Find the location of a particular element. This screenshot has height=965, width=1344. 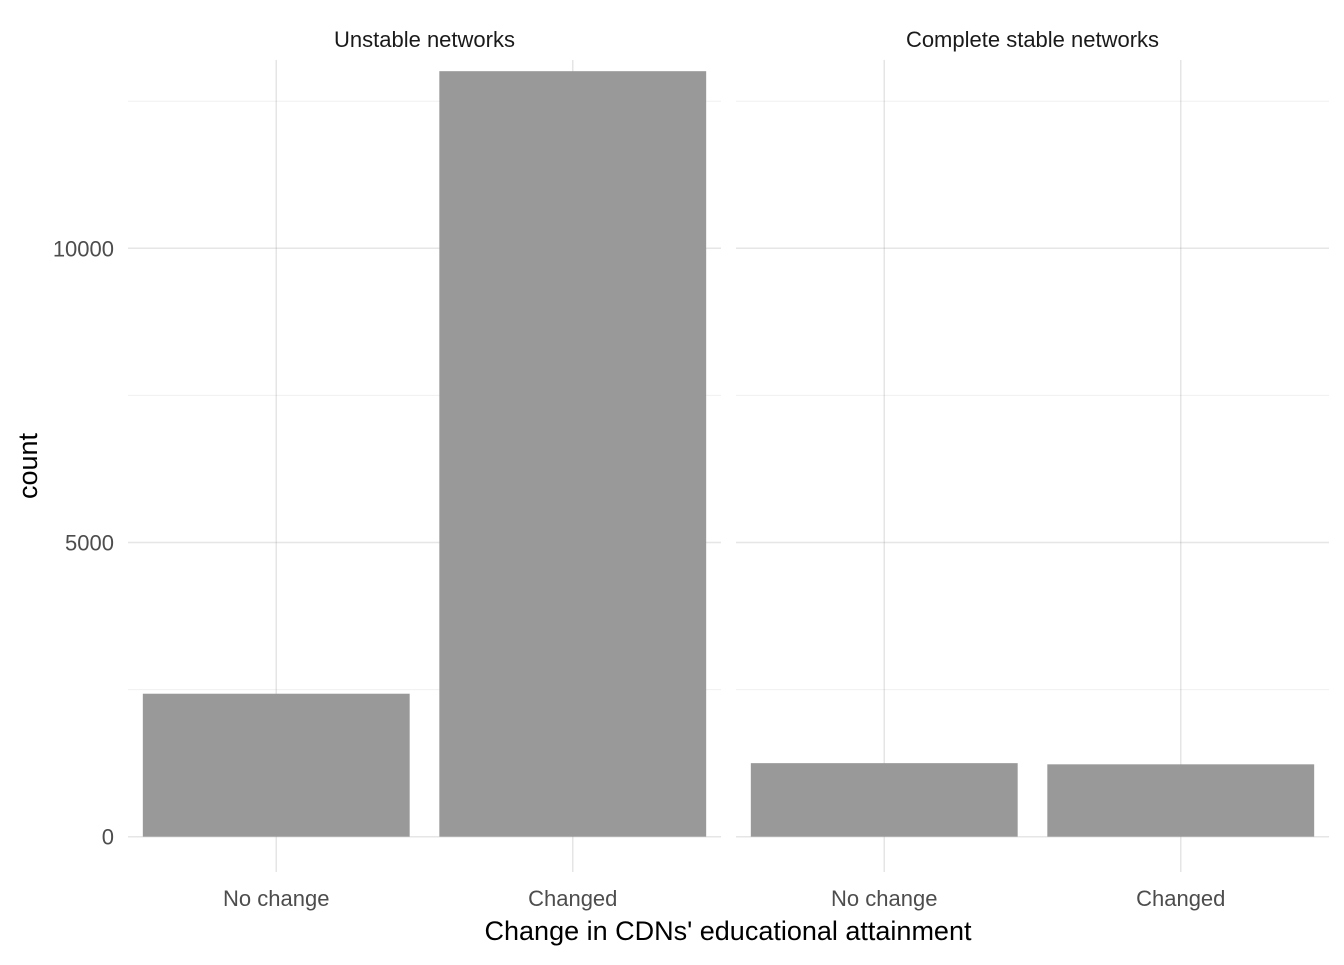

y-tick-label: 10000 is located at coordinates (83, 248).